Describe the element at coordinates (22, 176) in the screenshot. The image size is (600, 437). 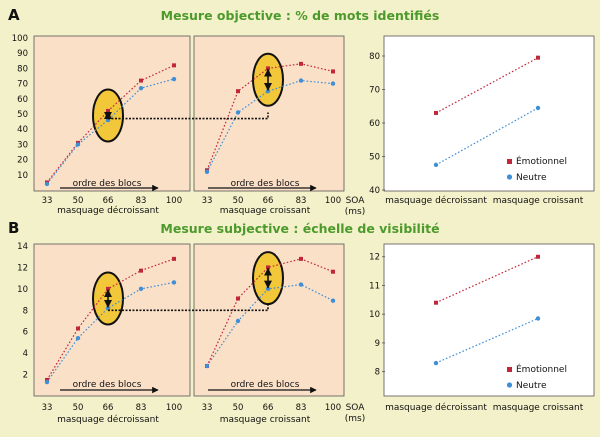
I see `ytick-a-left-10: 10` at that location.